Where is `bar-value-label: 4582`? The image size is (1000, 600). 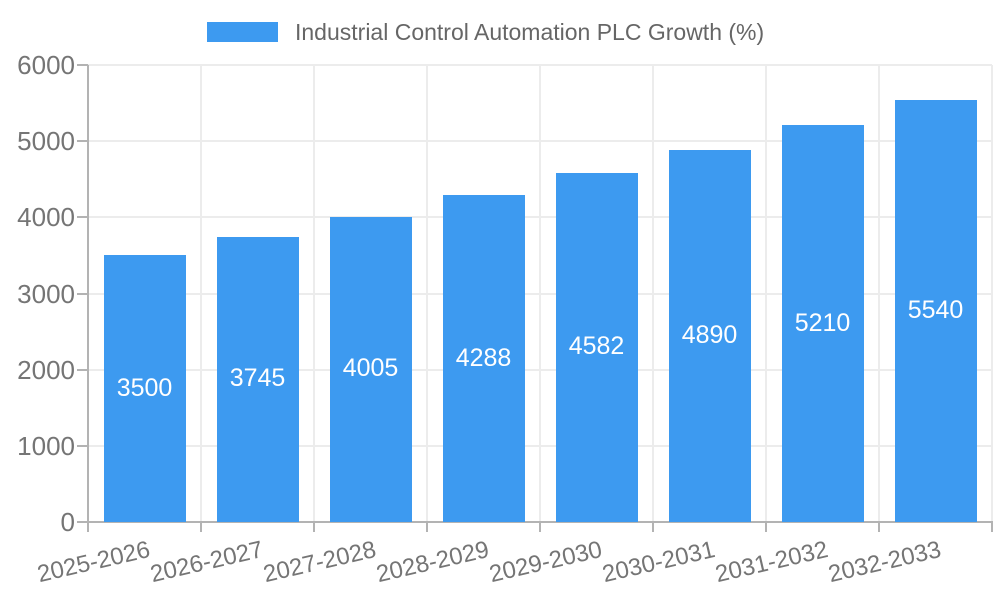 bar-value-label: 4582 is located at coordinates (596, 346).